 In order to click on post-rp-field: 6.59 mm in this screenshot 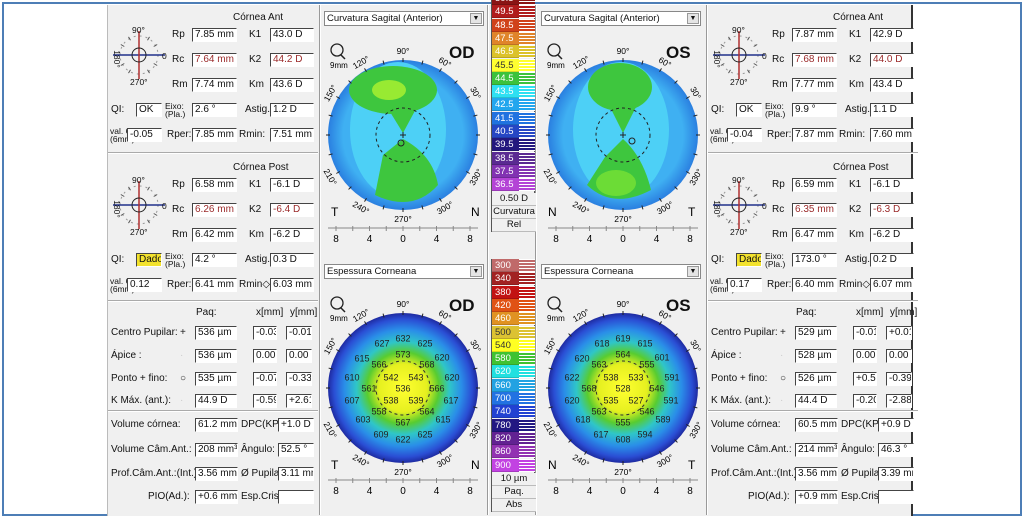, I will do `click(814, 185)`.